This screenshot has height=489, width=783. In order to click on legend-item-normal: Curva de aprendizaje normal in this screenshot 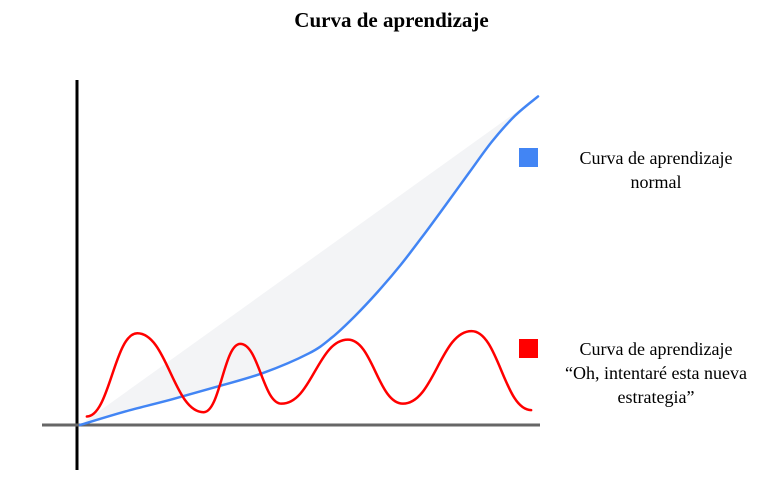, I will do `click(642, 170)`.